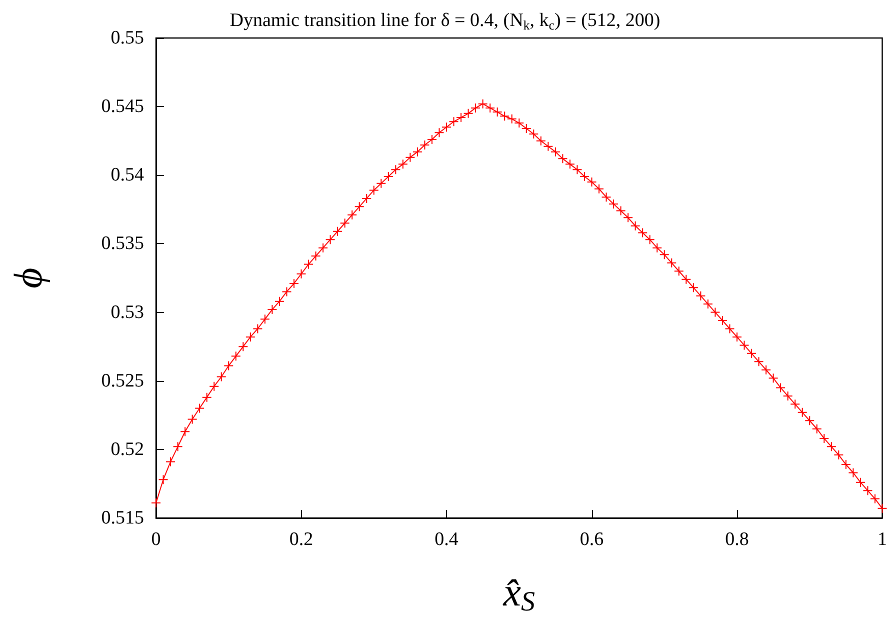  What do you see at coordinates (122, 107) in the screenshot?
I see `y-tick-label: 0.545` at bounding box center [122, 107].